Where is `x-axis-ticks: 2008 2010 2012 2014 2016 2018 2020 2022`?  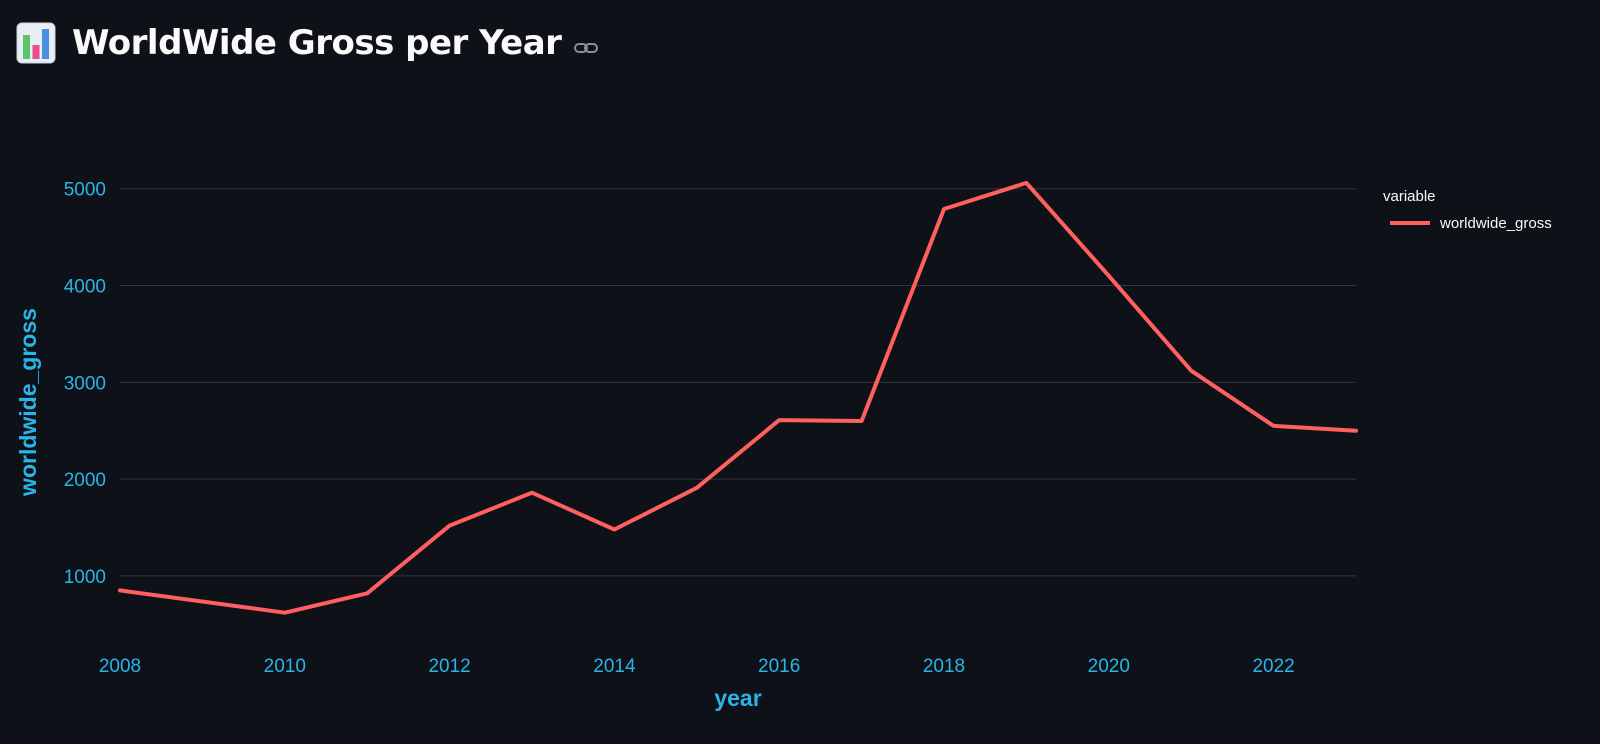
x-axis-ticks: 2008 2010 2012 2014 2016 2018 2020 2022 is located at coordinates (697, 666).